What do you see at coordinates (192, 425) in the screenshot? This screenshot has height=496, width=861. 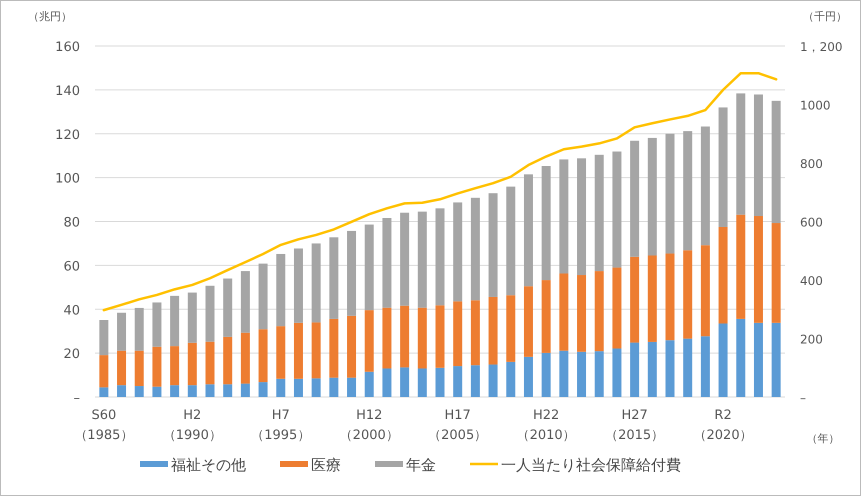 I see `x-tick-label: H2 （1990）` at bounding box center [192, 425].